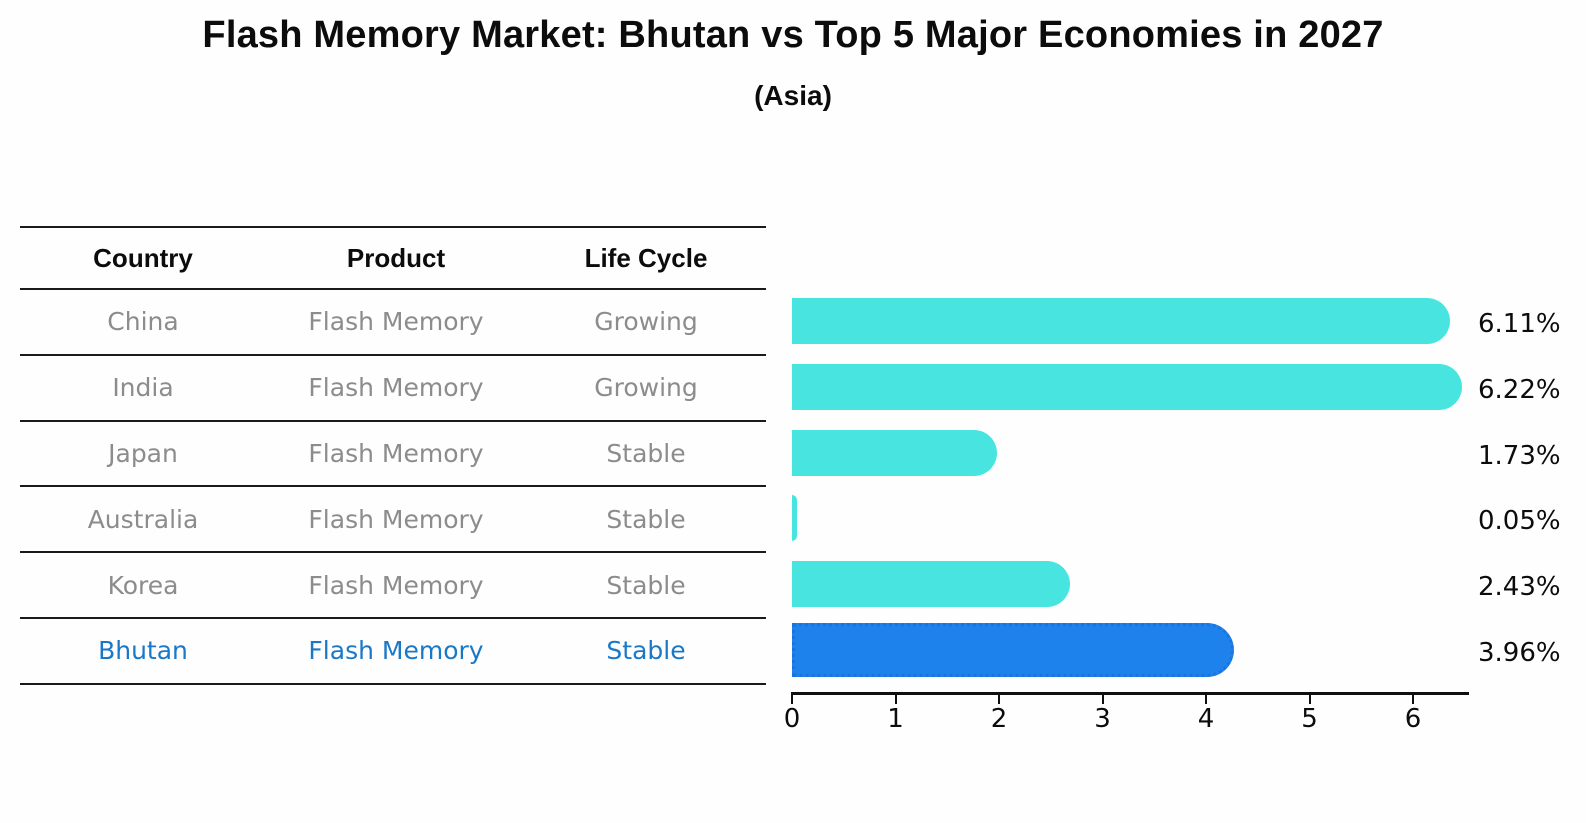 The height and width of the screenshot is (823, 1586). I want to click on value-label-japan: 1.73%, so click(1519, 455).